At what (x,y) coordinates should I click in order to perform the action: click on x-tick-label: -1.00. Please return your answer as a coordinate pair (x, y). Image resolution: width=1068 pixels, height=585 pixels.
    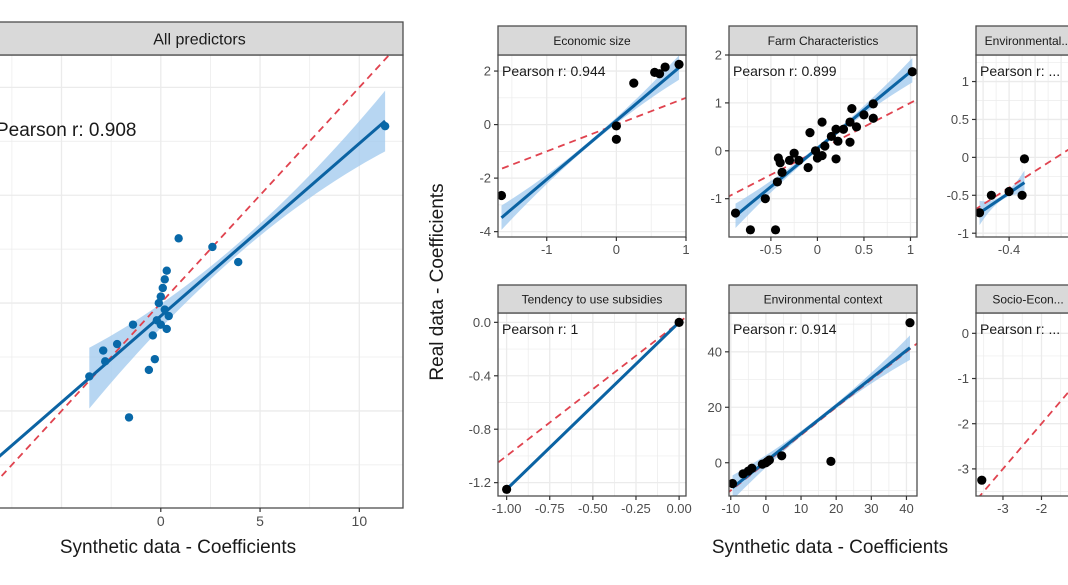
    Looking at the image, I should click on (507, 508).